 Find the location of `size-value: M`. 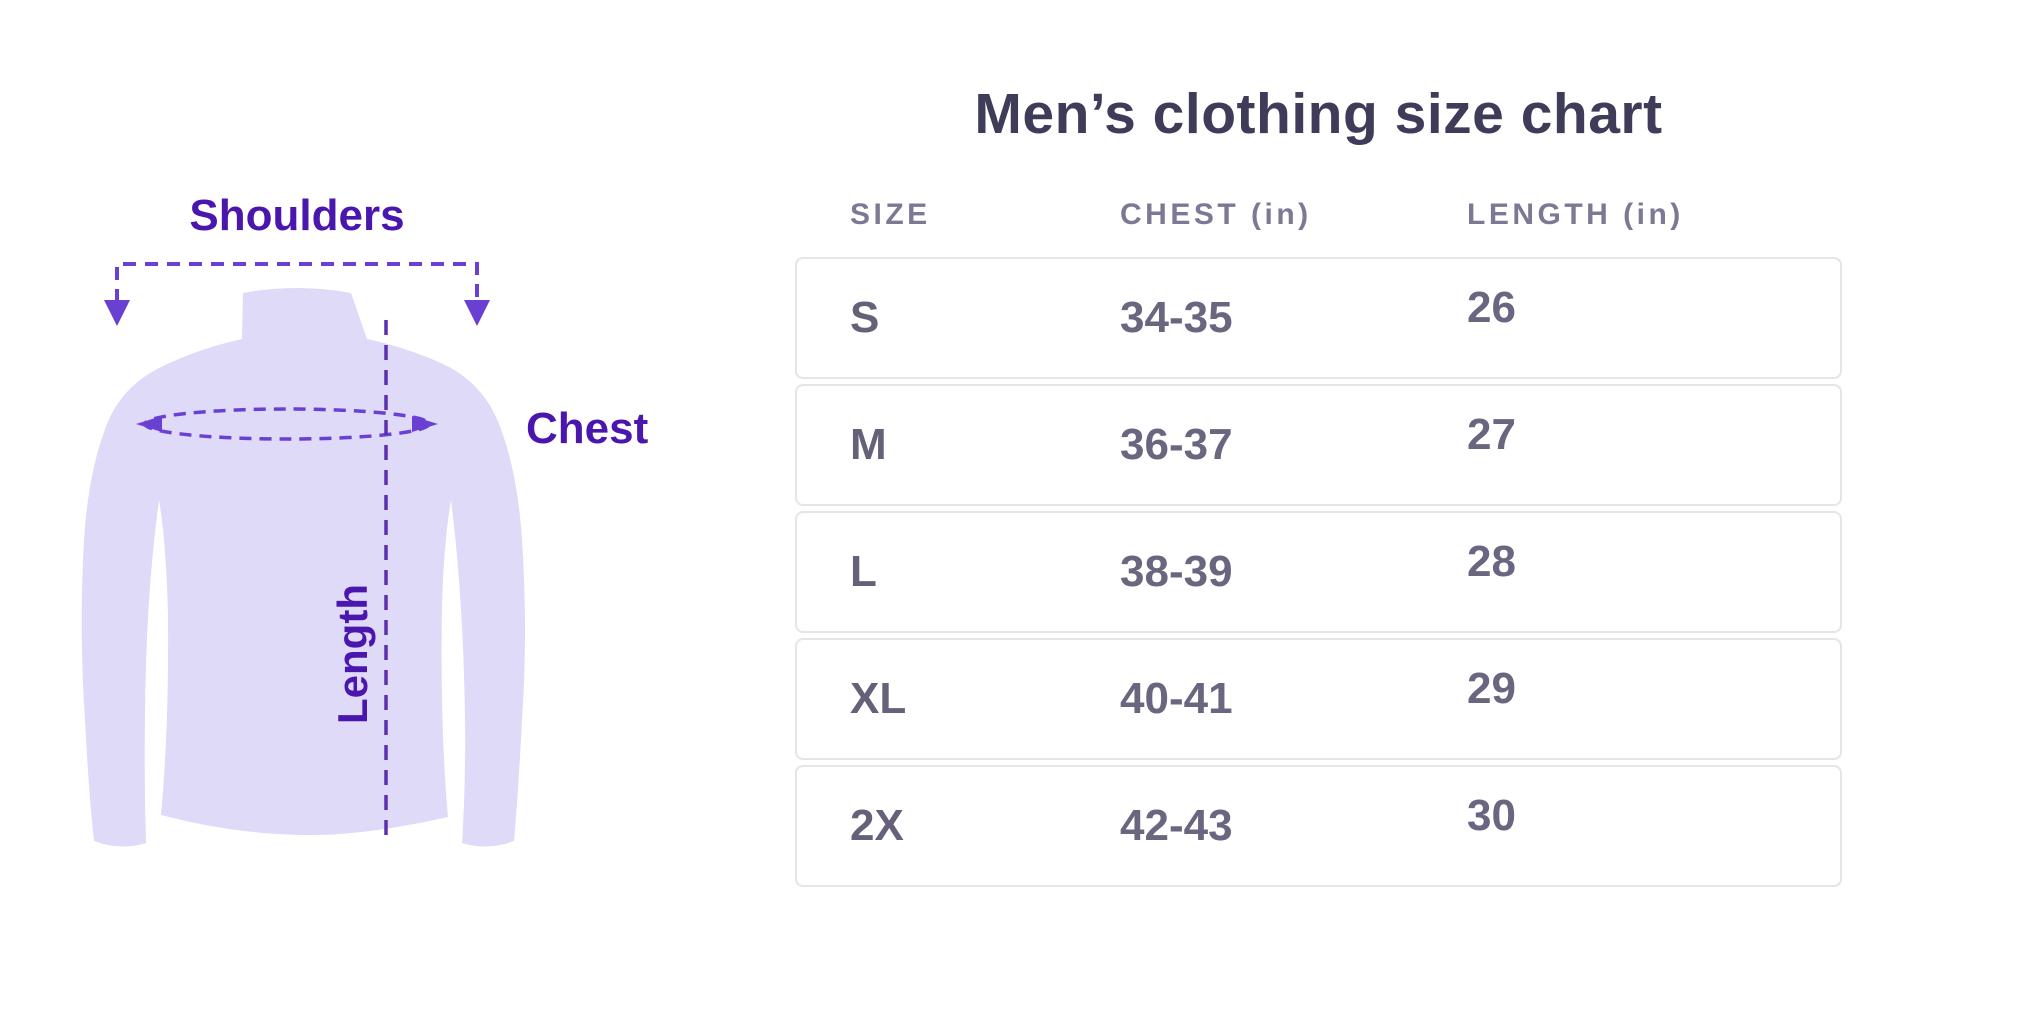

size-value: M is located at coordinates (868, 444).